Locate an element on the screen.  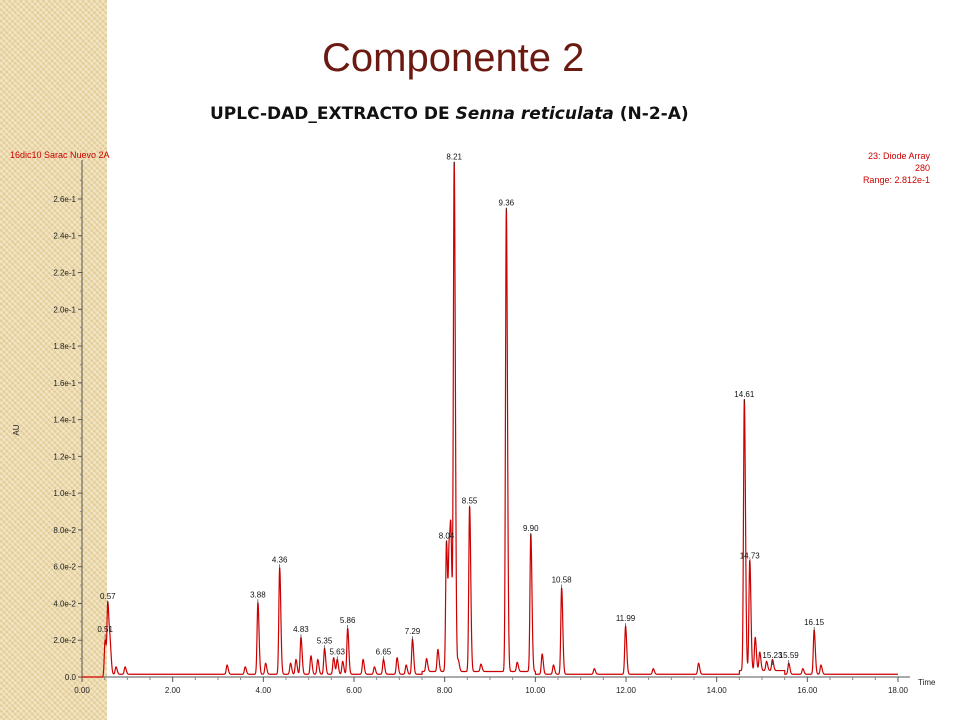
y-tick-label: 4.0e-2 is located at coordinates (64, 603).